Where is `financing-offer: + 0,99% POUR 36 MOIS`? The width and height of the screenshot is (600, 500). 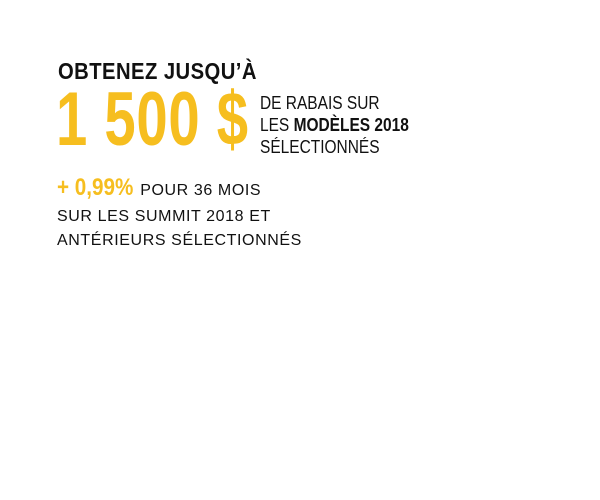 financing-offer: + 0,99% POUR 36 MOIS is located at coordinates (159, 188).